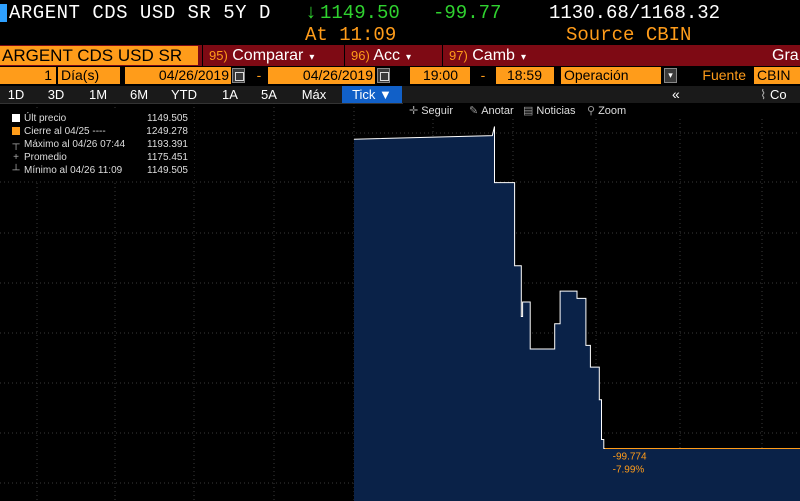  Describe the element at coordinates (458, 55) in the screenshot. I see `menu-number: 97)` at that location.